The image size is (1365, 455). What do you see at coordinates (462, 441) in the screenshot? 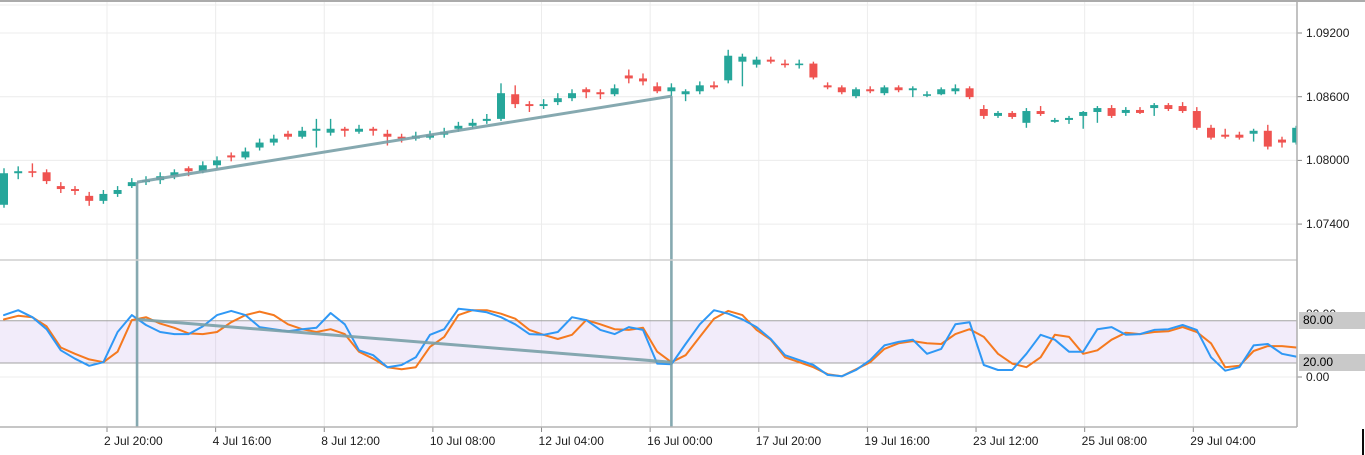
I see `x-axis-label: 10 Jul 08:00` at bounding box center [462, 441].